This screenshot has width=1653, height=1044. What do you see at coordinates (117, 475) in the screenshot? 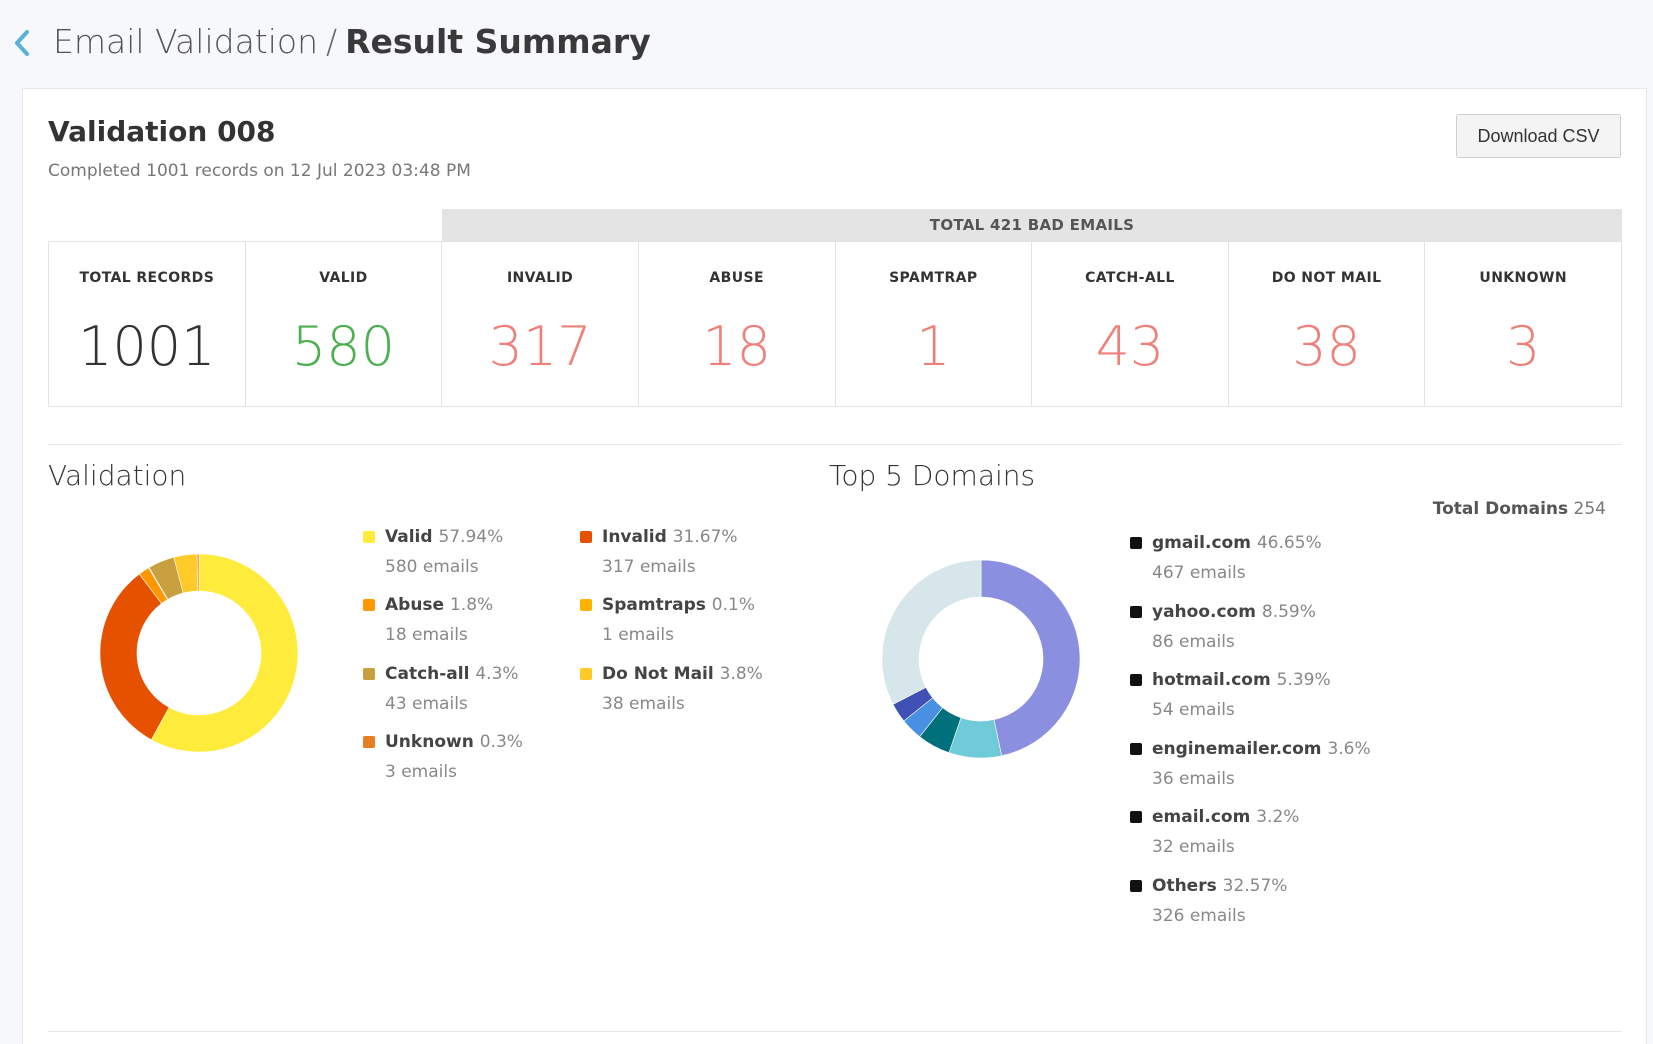
I see `validation-chart-title: Validation` at bounding box center [117, 475].